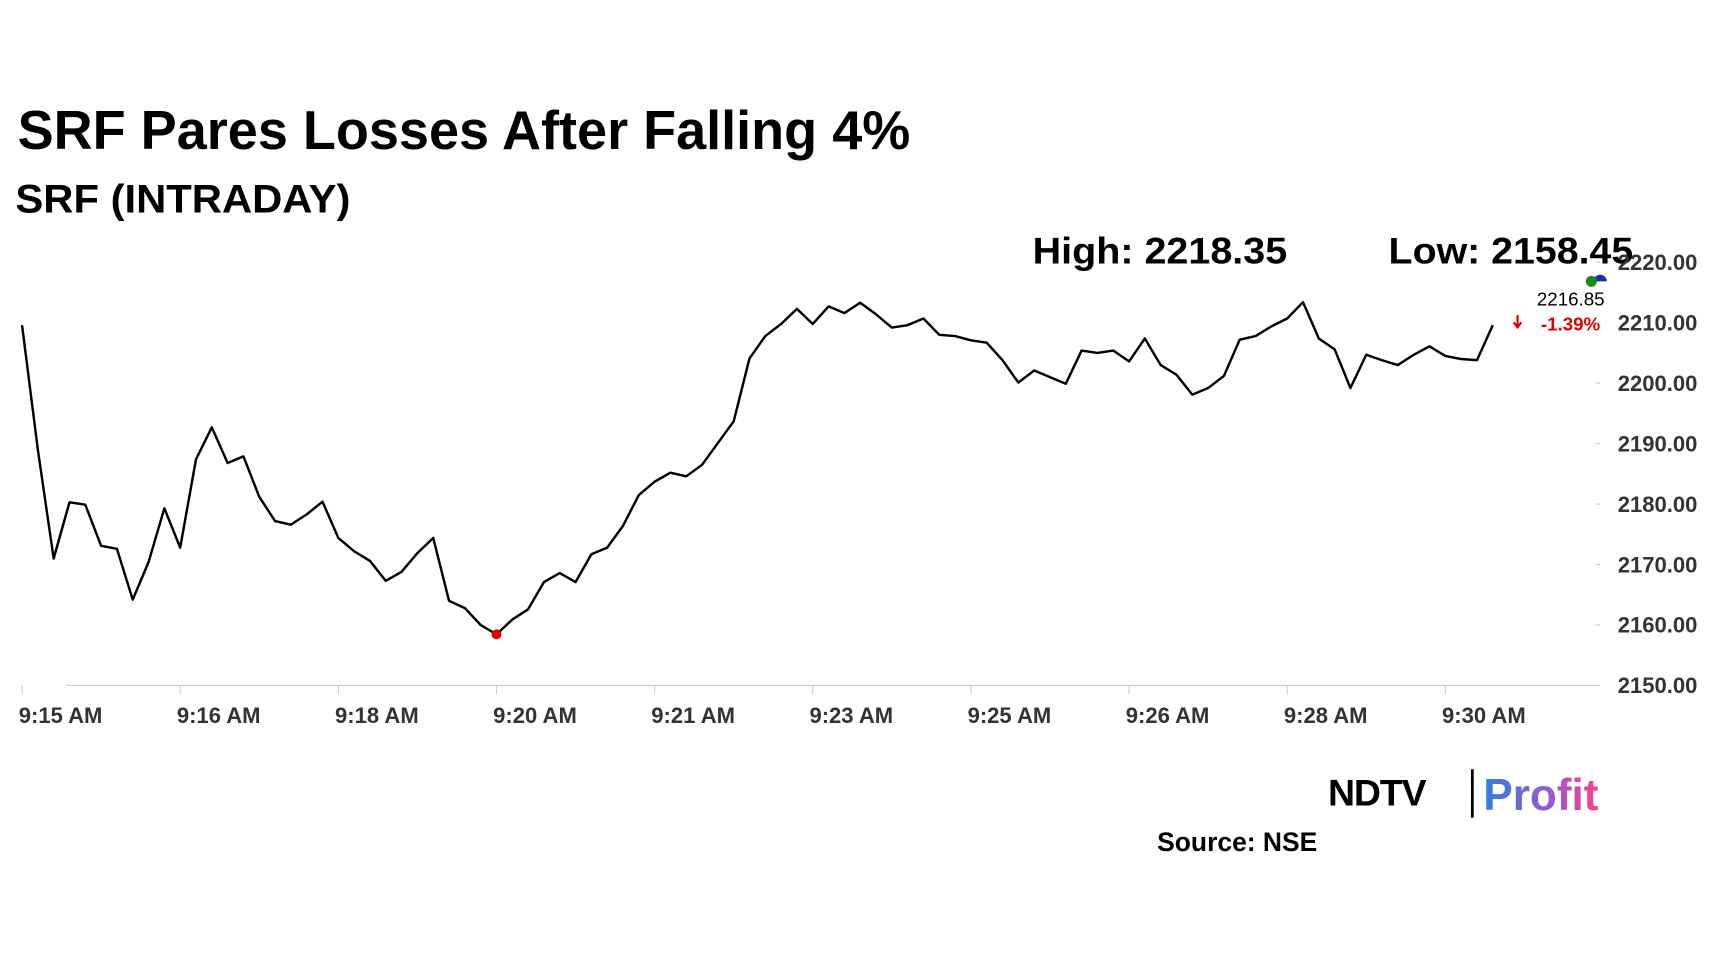 The width and height of the screenshot is (1728, 972). I want to click on x-tick-label: 9:21 AM, so click(693, 715).